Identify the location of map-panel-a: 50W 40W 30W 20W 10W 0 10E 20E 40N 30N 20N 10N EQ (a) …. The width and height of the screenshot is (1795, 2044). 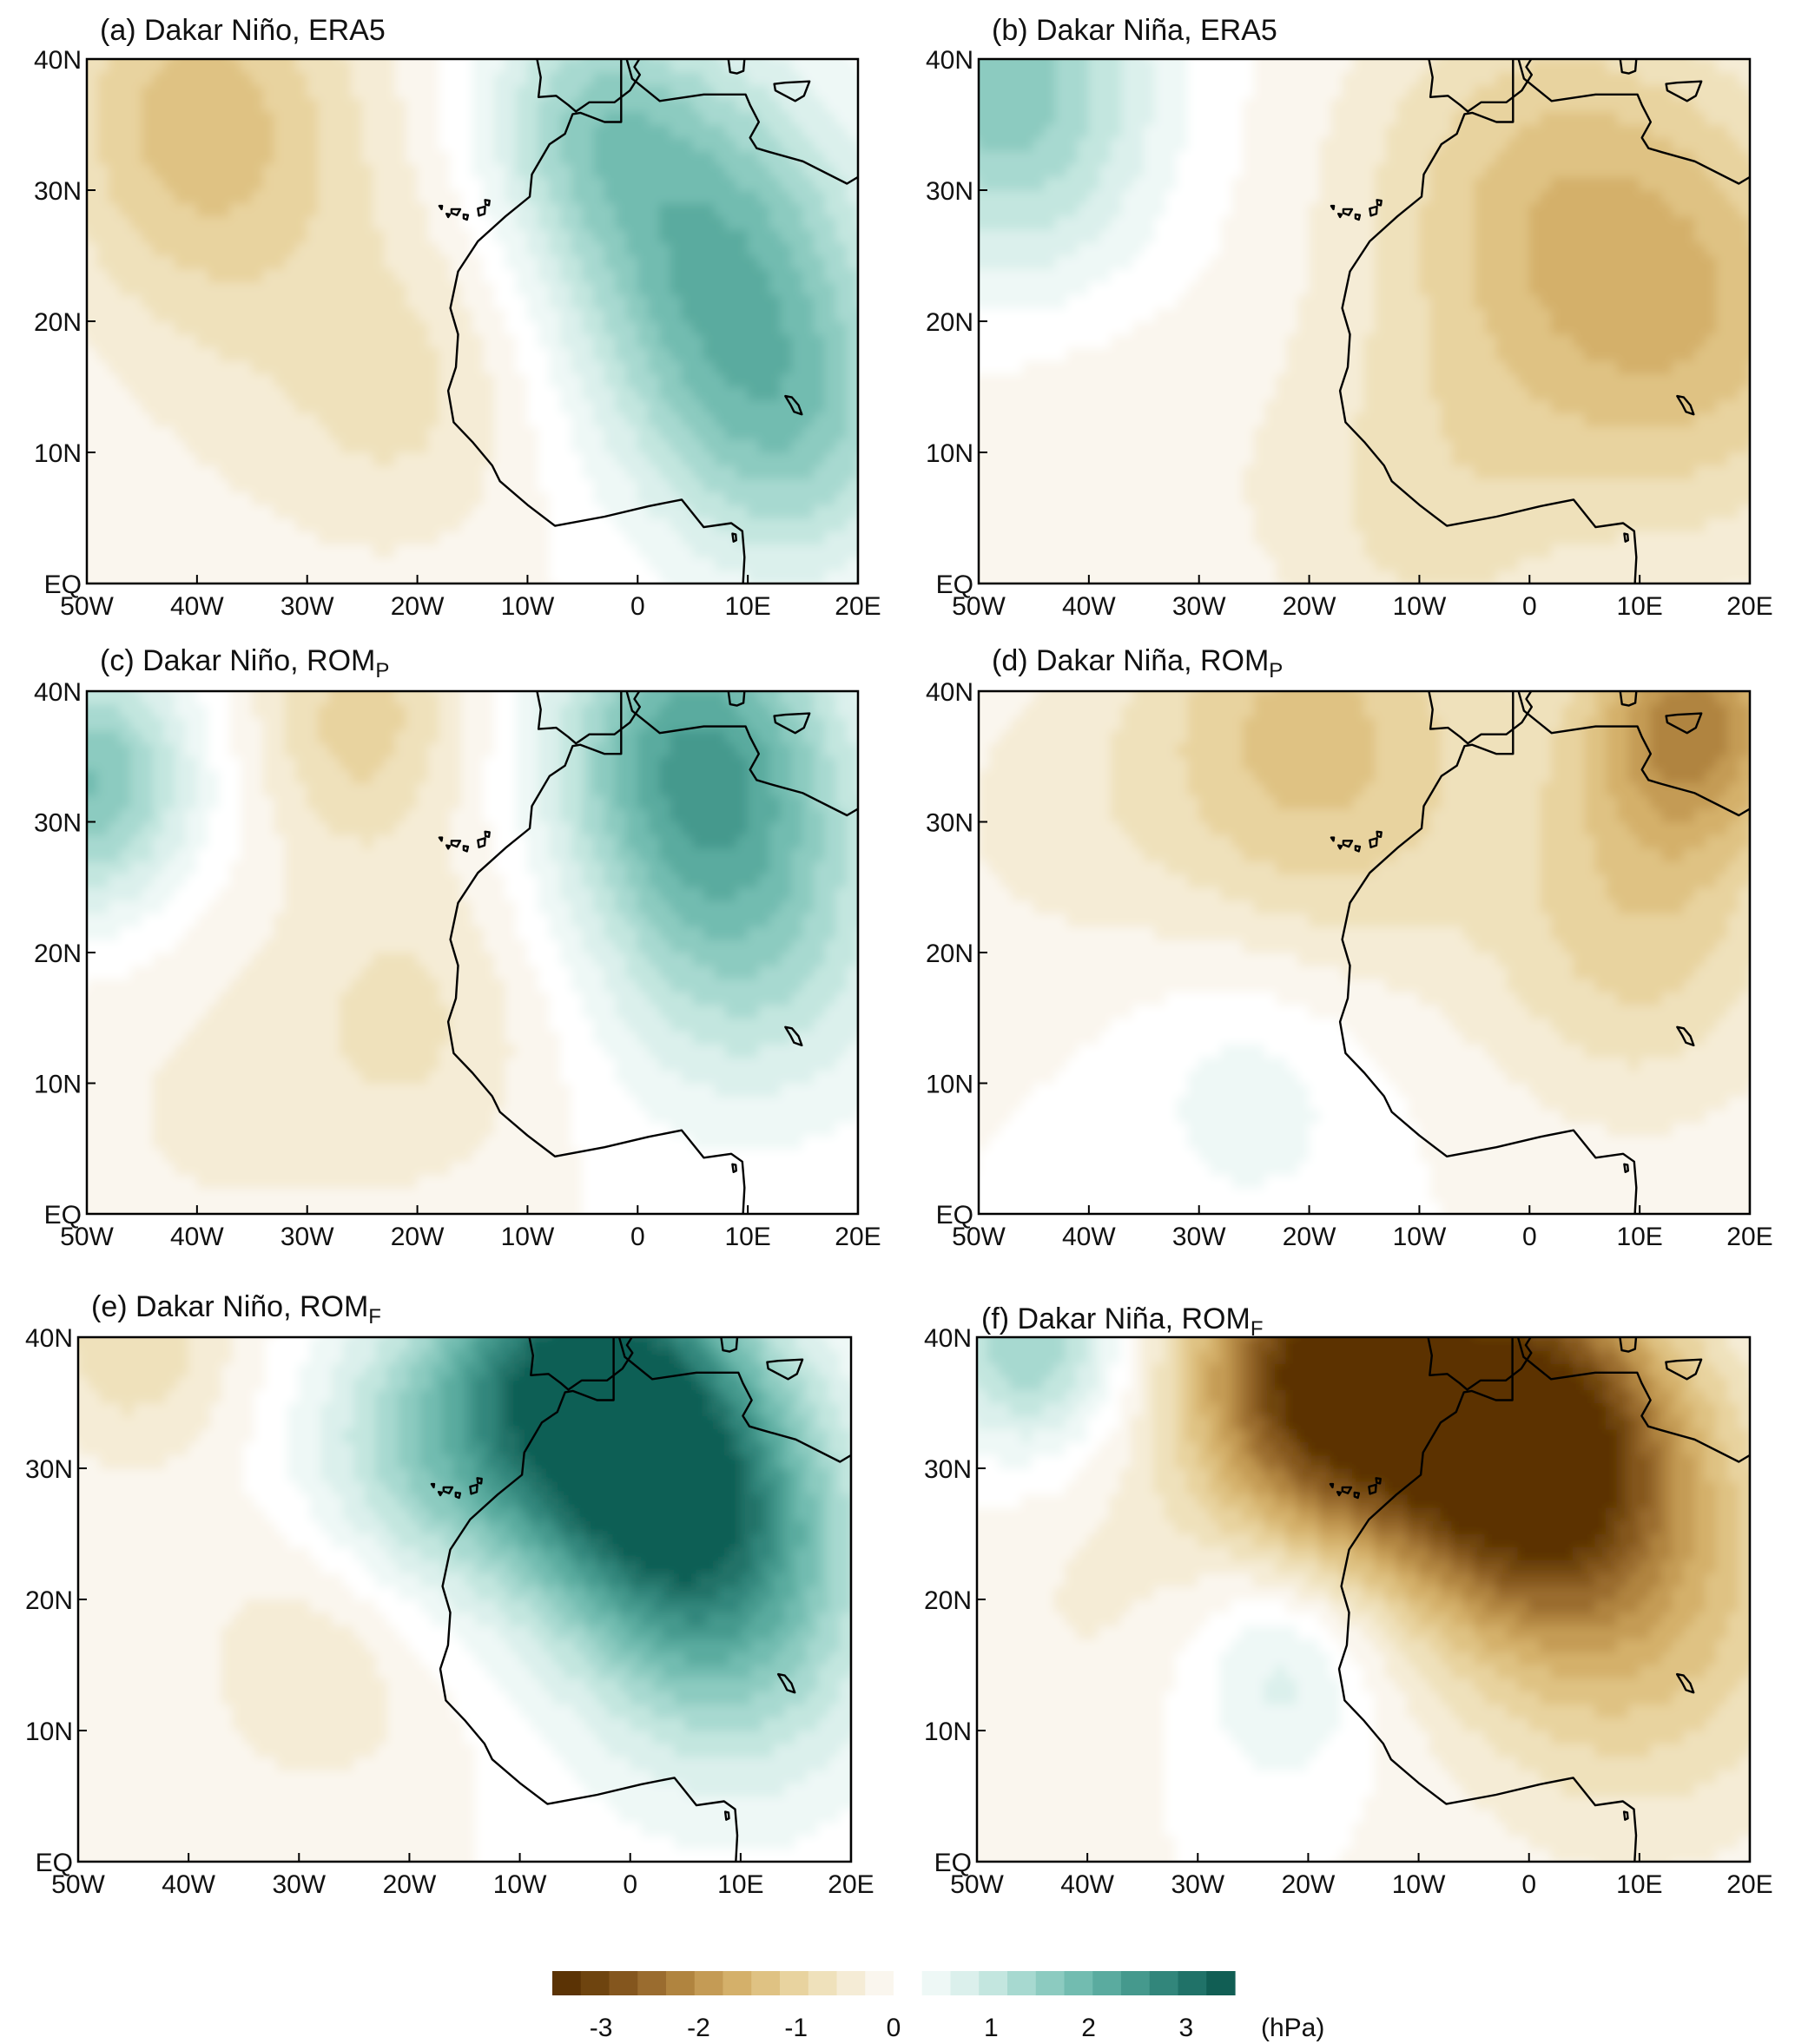
(457, 317).